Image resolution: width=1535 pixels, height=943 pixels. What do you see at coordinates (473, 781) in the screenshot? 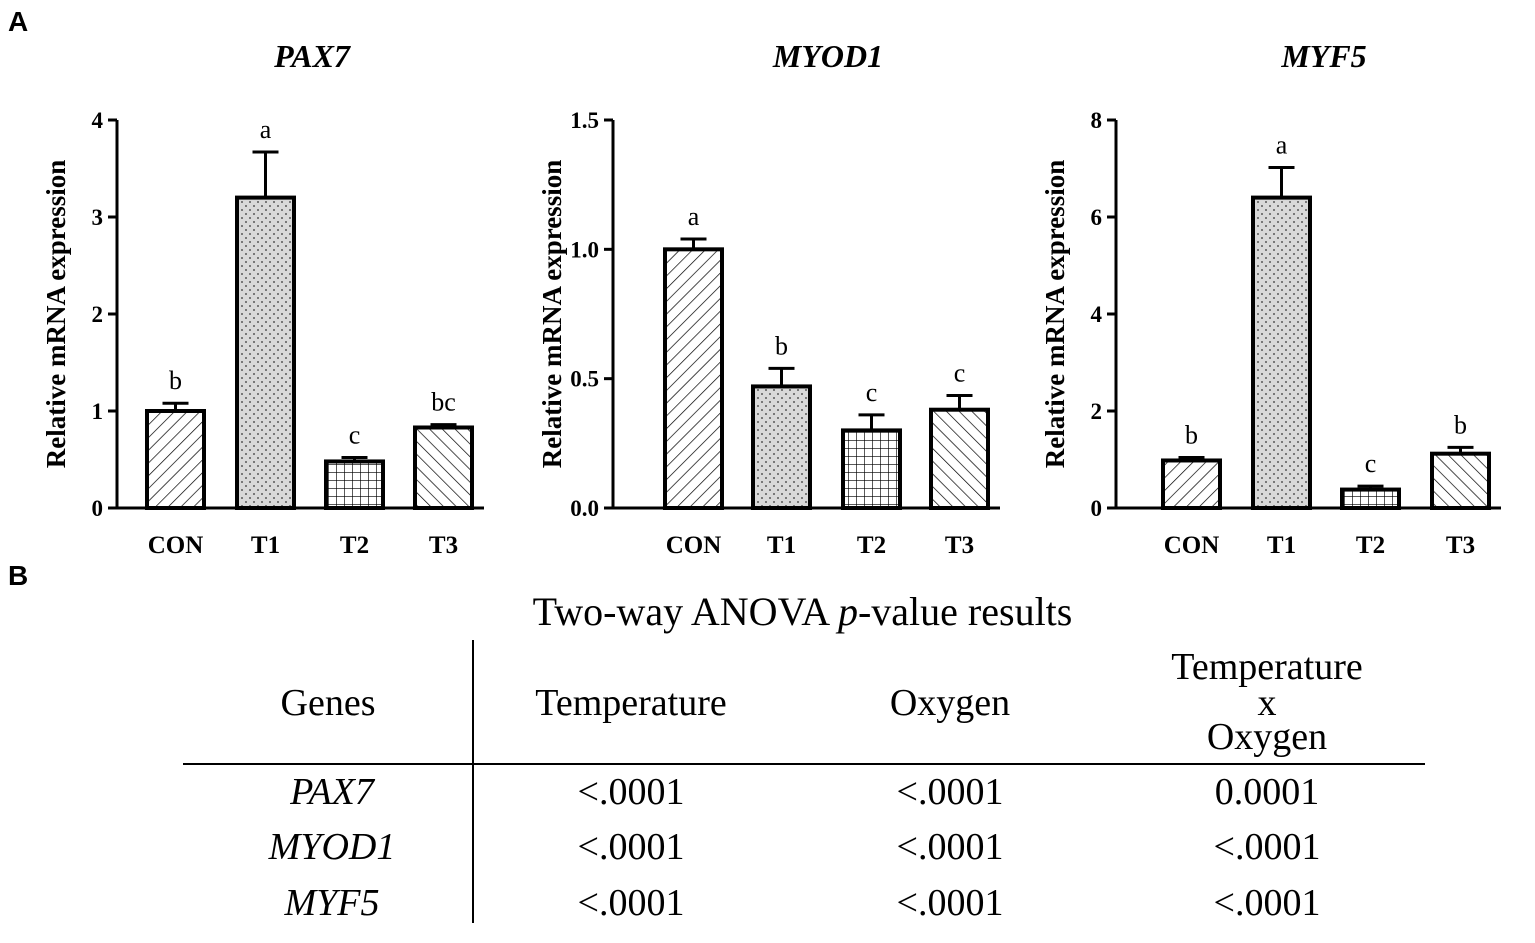
I see `table-vertical-divider` at bounding box center [473, 781].